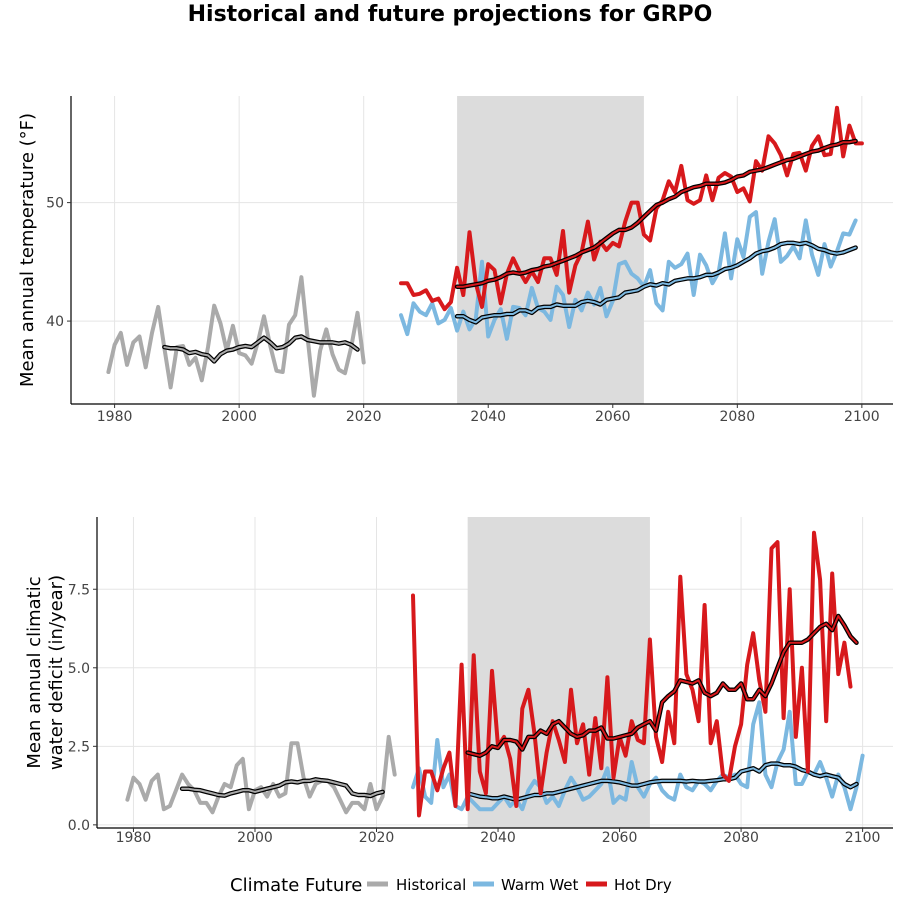 The height and width of the screenshot is (900, 900). I want to click on series-hot-dry, so click(631, 208).